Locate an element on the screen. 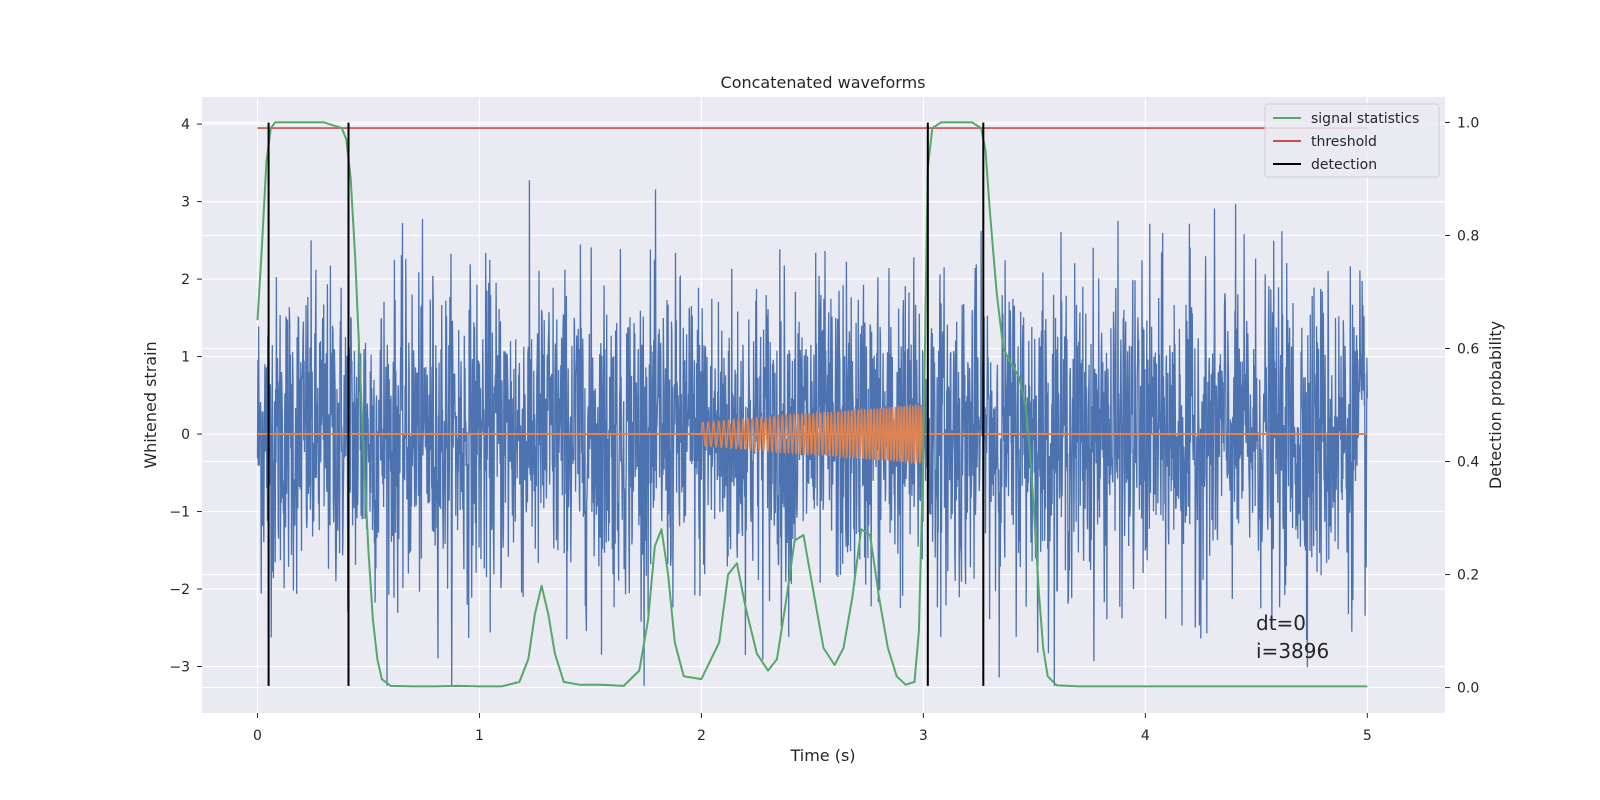 The image size is (1600, 800). annotation-index: i=3896 is located at coordinates (1292, 651).